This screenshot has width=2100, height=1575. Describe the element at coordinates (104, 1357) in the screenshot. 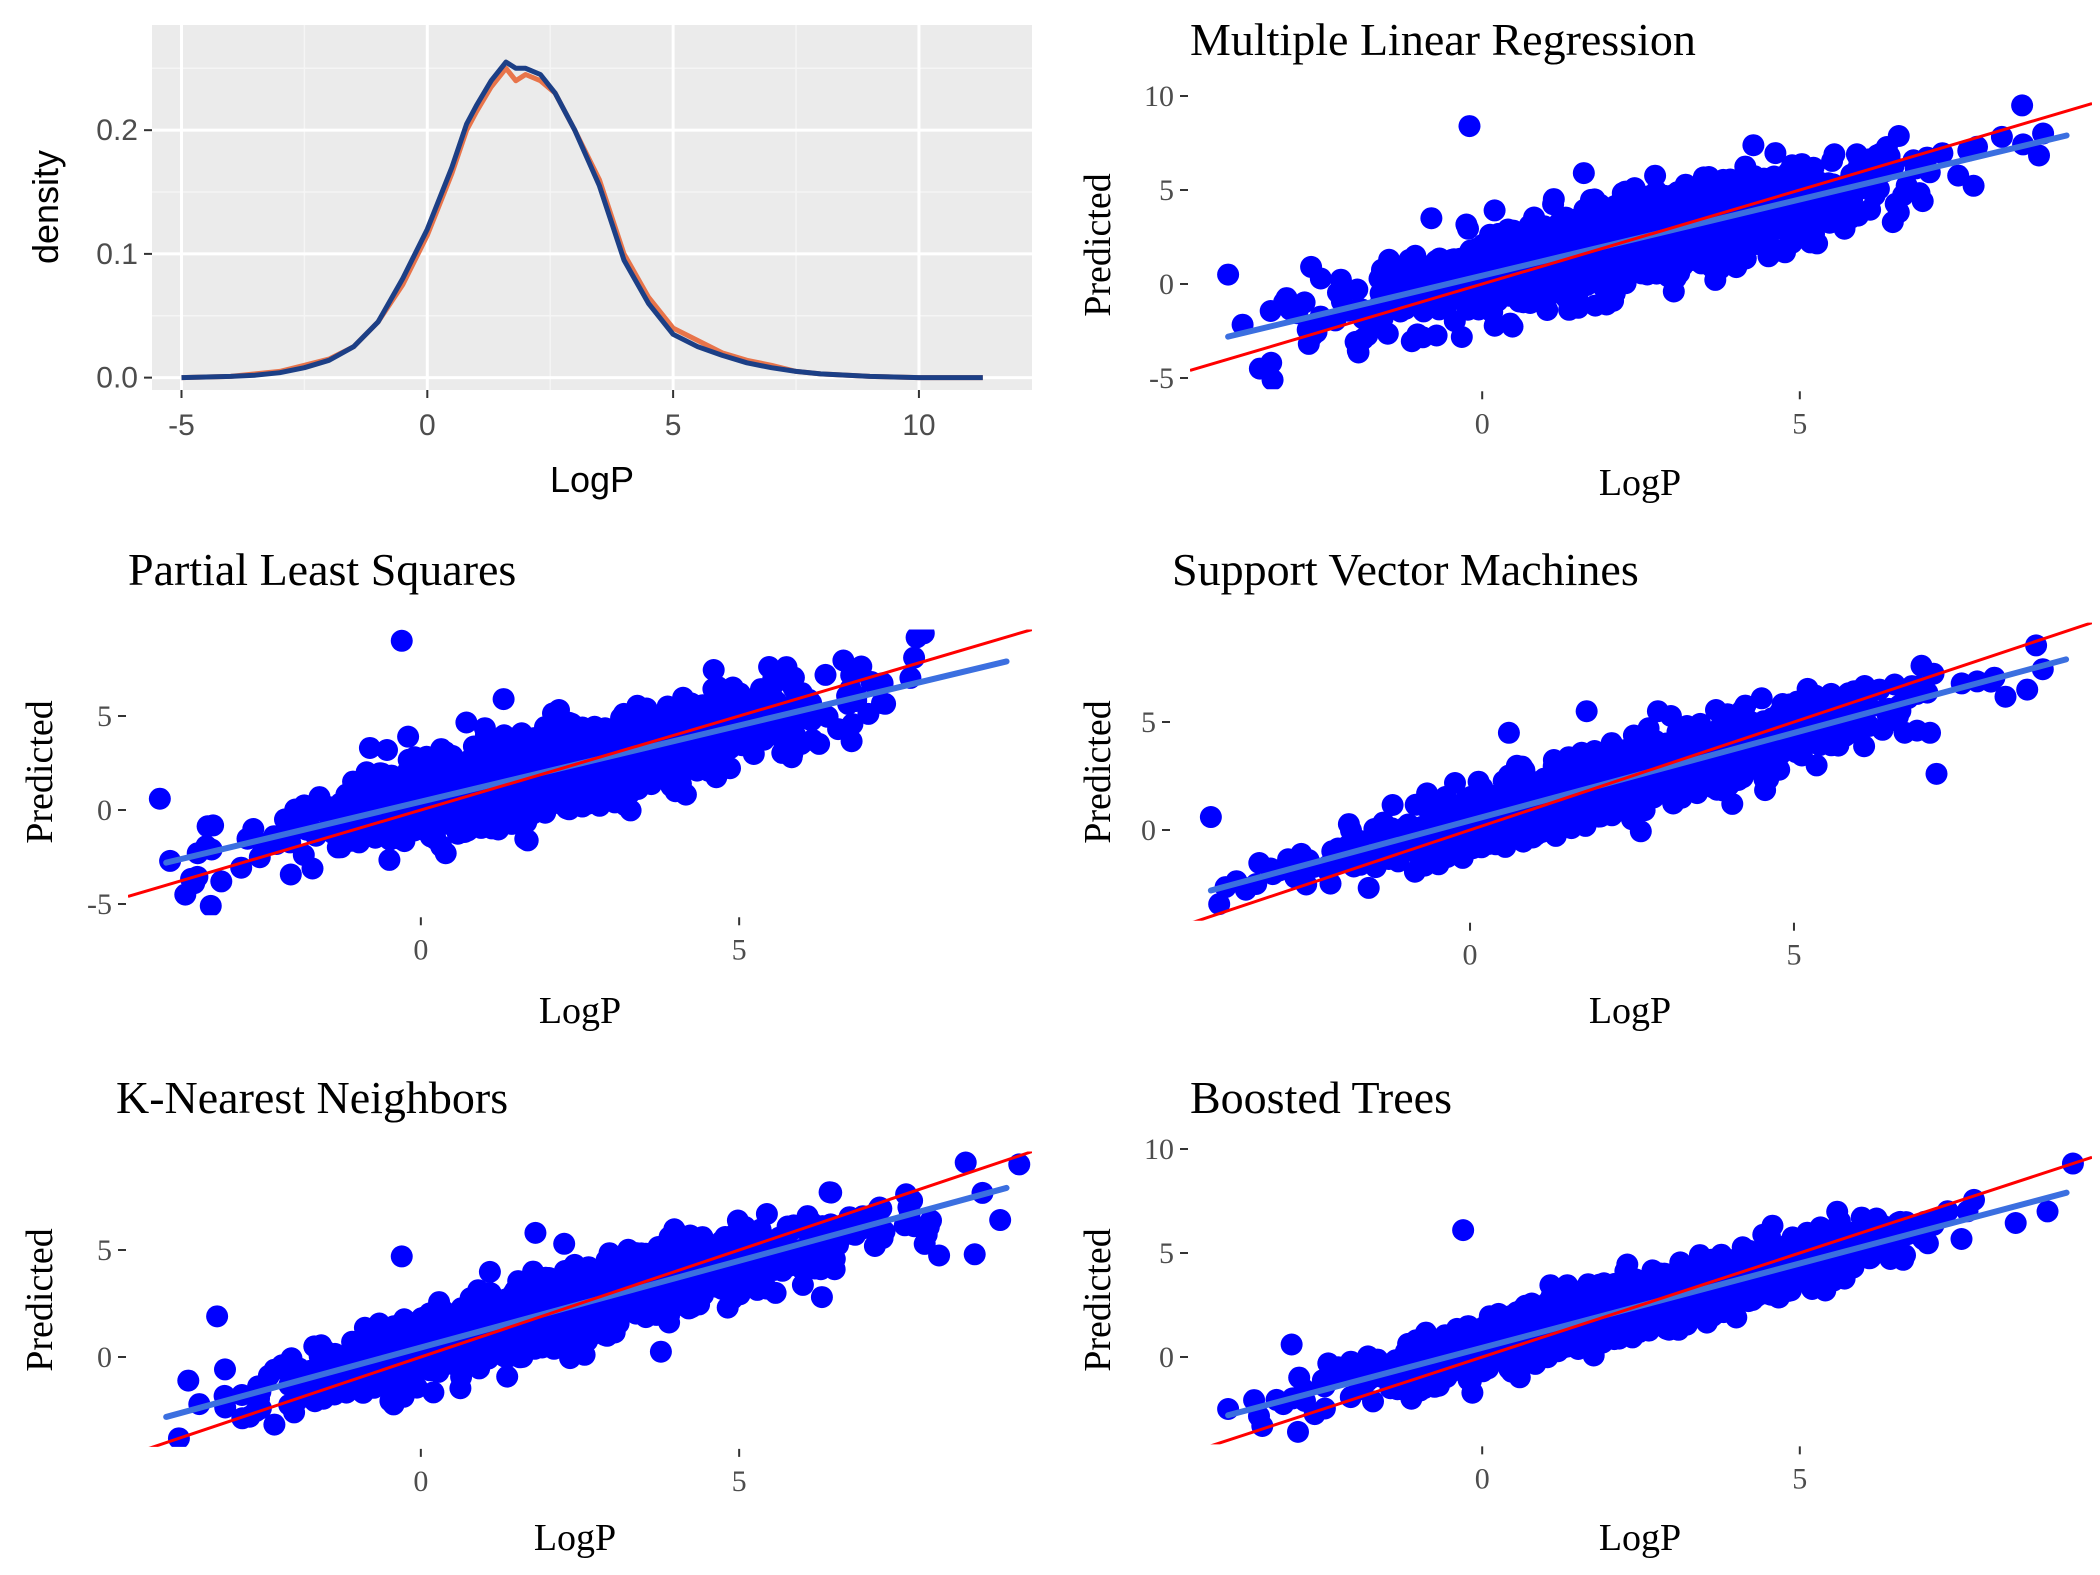

I see `knn-y-tick-label: 0` at that location.